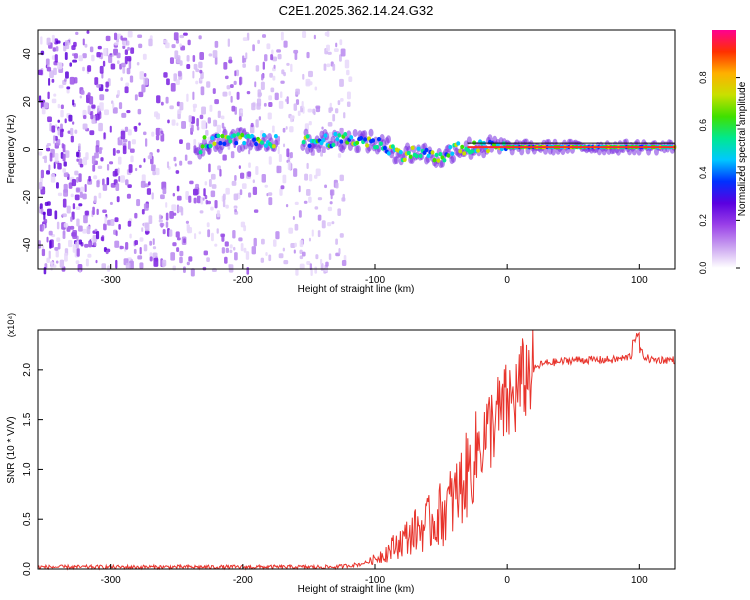 Image resolution: width=750 pixels, height=600 pixels. What do you see at coordinates (32, 469) in the screenshot?
I see `snr-y-ticks: 0.0 0.5 1.0 1.5 2.0` at bounding box center [32, 469].